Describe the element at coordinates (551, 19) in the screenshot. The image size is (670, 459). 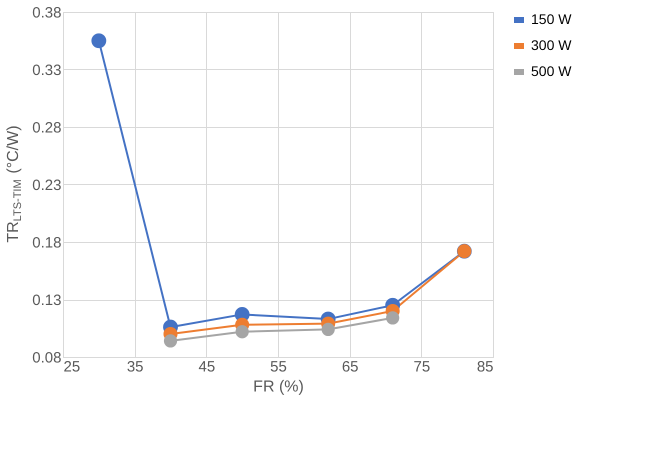
I see `legend-label: 150 W` at that location.